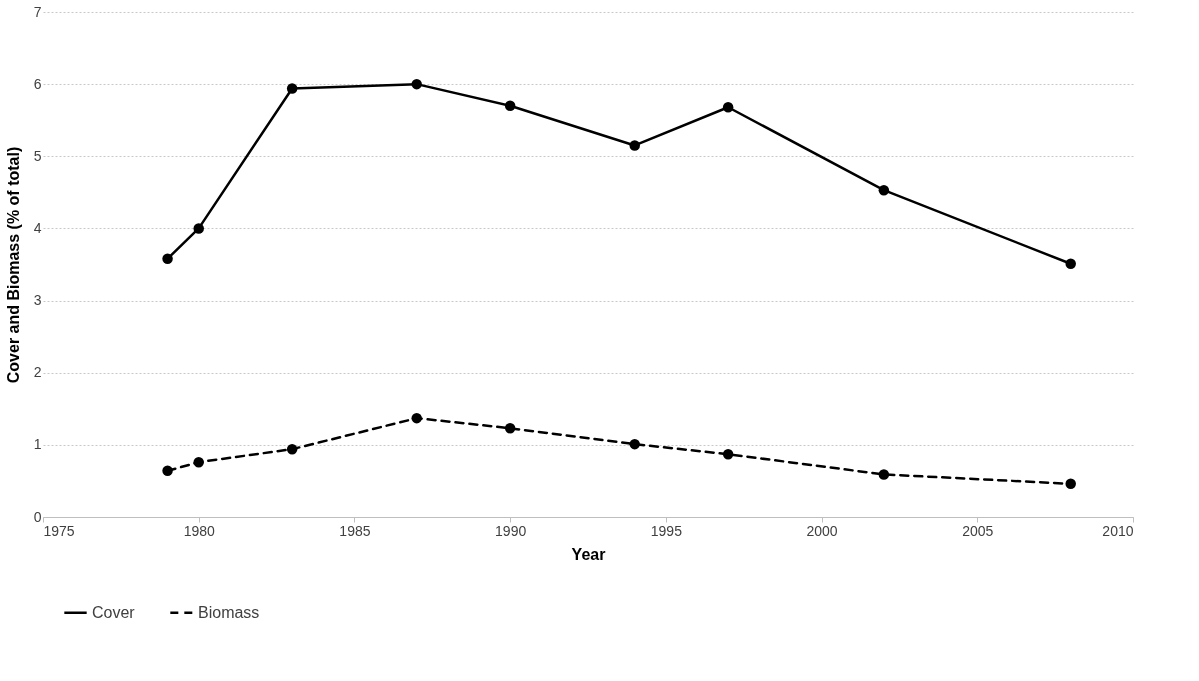  I want to click on y-tick-label: 2, so click(37, 372).